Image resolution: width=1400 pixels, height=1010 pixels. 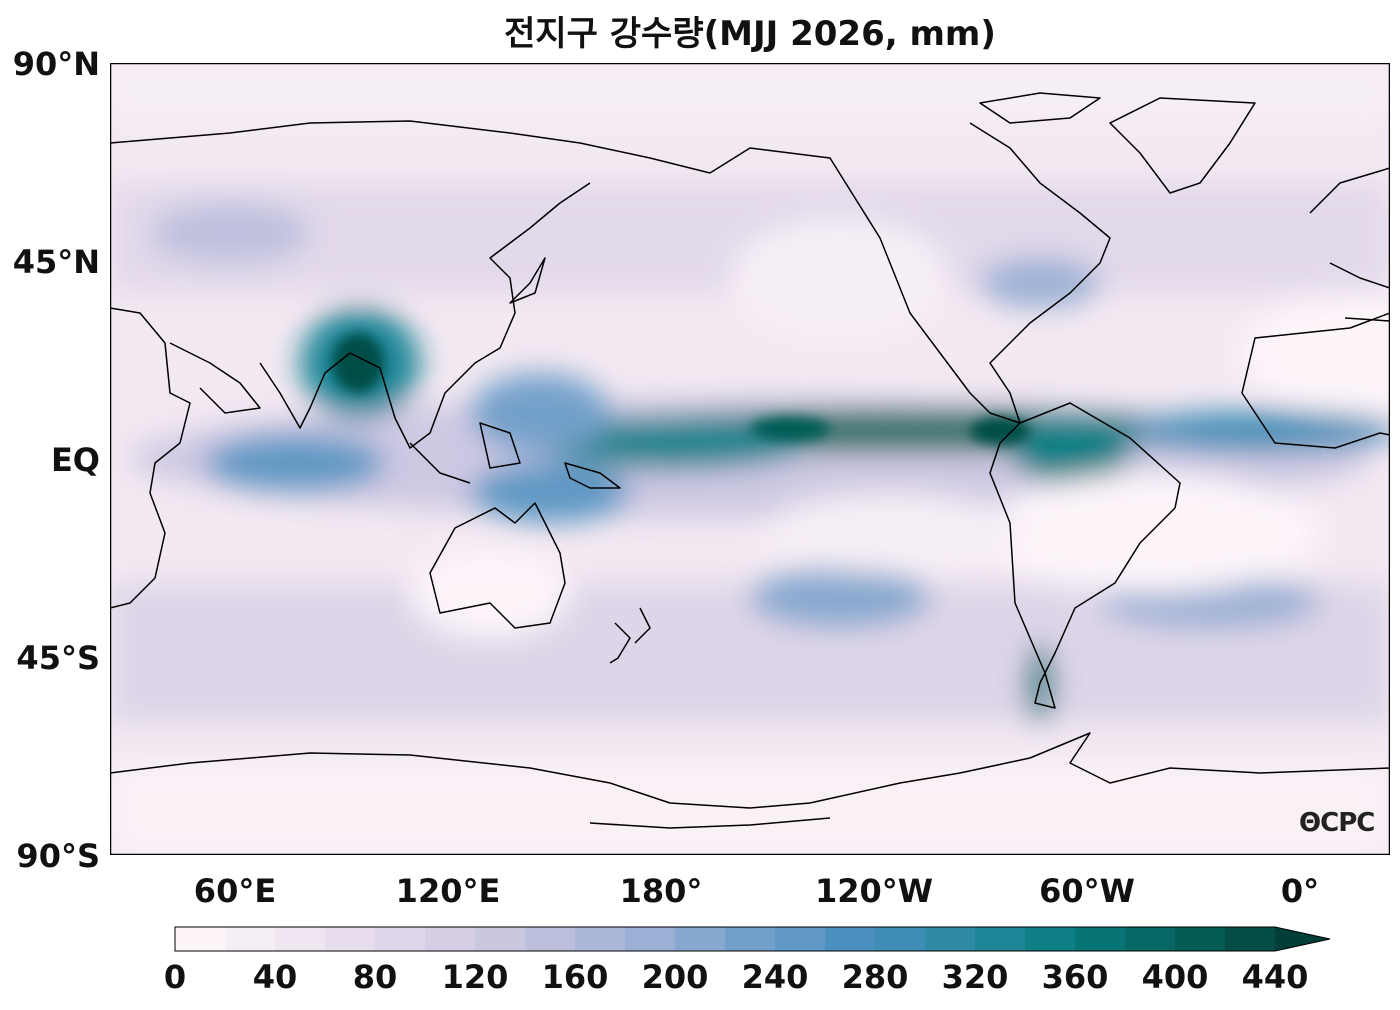 What do you see at coordinates (235, 891) in the screenshot?
I see `lon-label-60e: 60°E` at bounding box center [235, 891].